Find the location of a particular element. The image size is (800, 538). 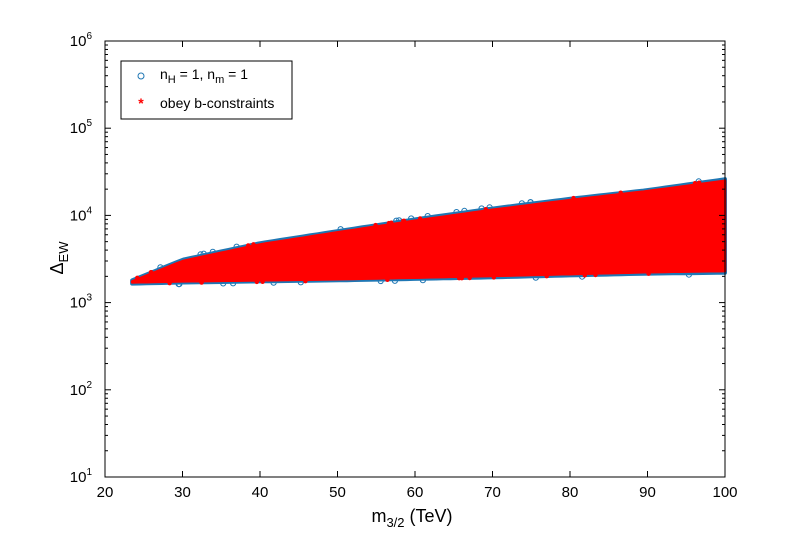

x-tick-label: 90 is located at coordinates (647, 492).